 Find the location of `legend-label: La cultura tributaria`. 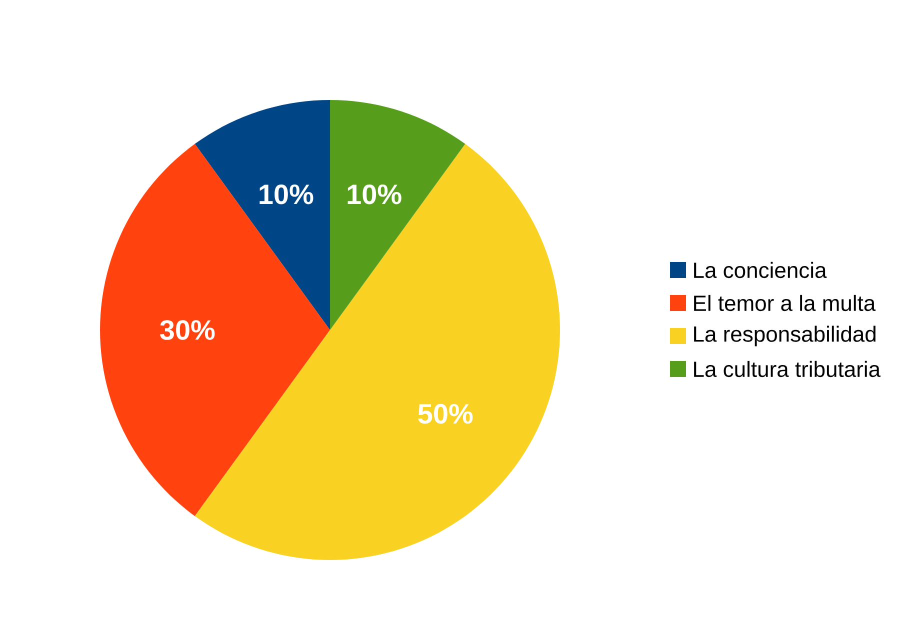

legend-label: La cultura tributaria is located at coordinates (787, 369).